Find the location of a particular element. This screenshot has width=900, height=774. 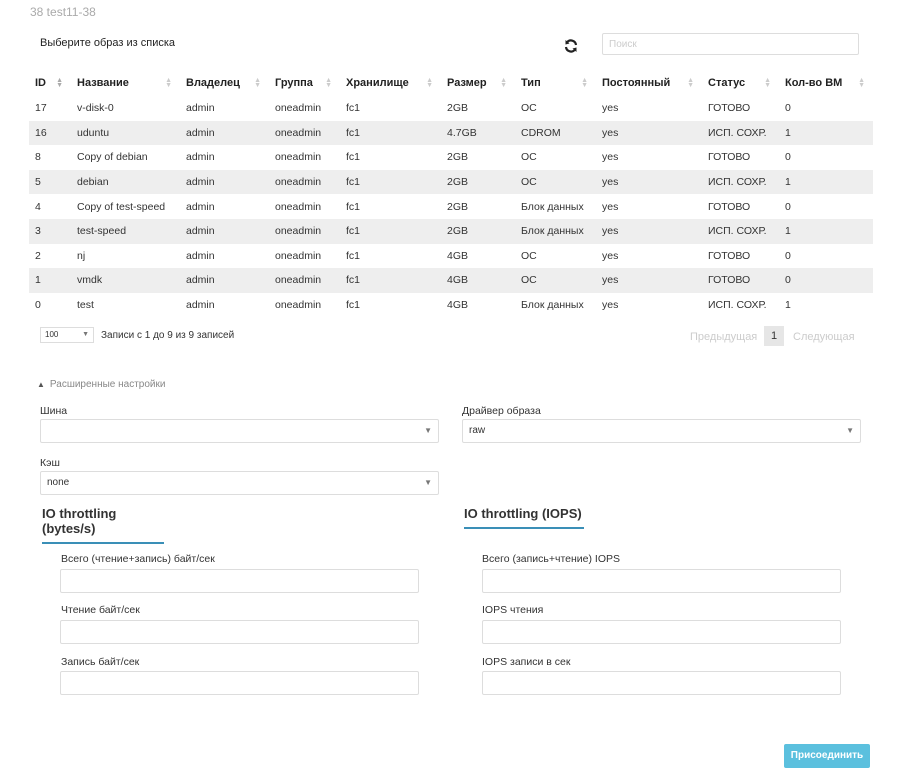

read-bytes-input is located at coordinates (239, 632).